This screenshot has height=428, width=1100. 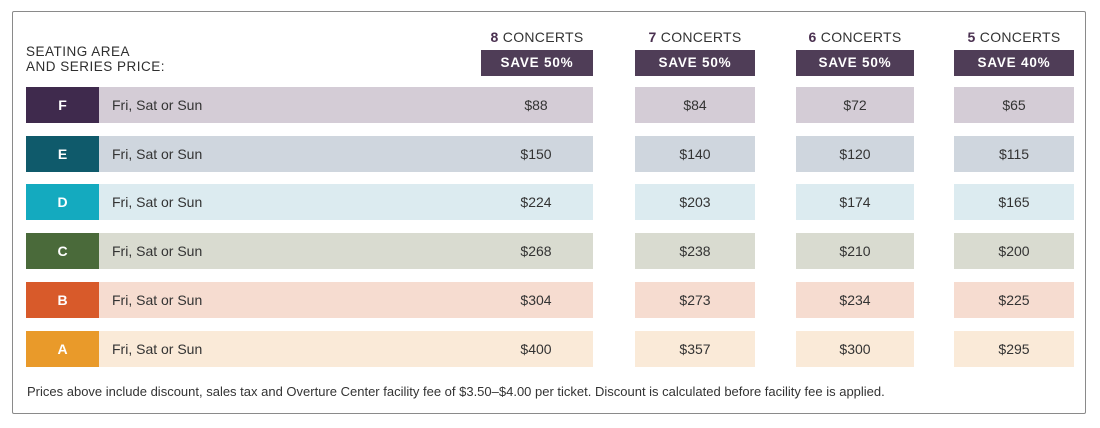 I want to click on price-cell: $234, so click(x=855, y=300).